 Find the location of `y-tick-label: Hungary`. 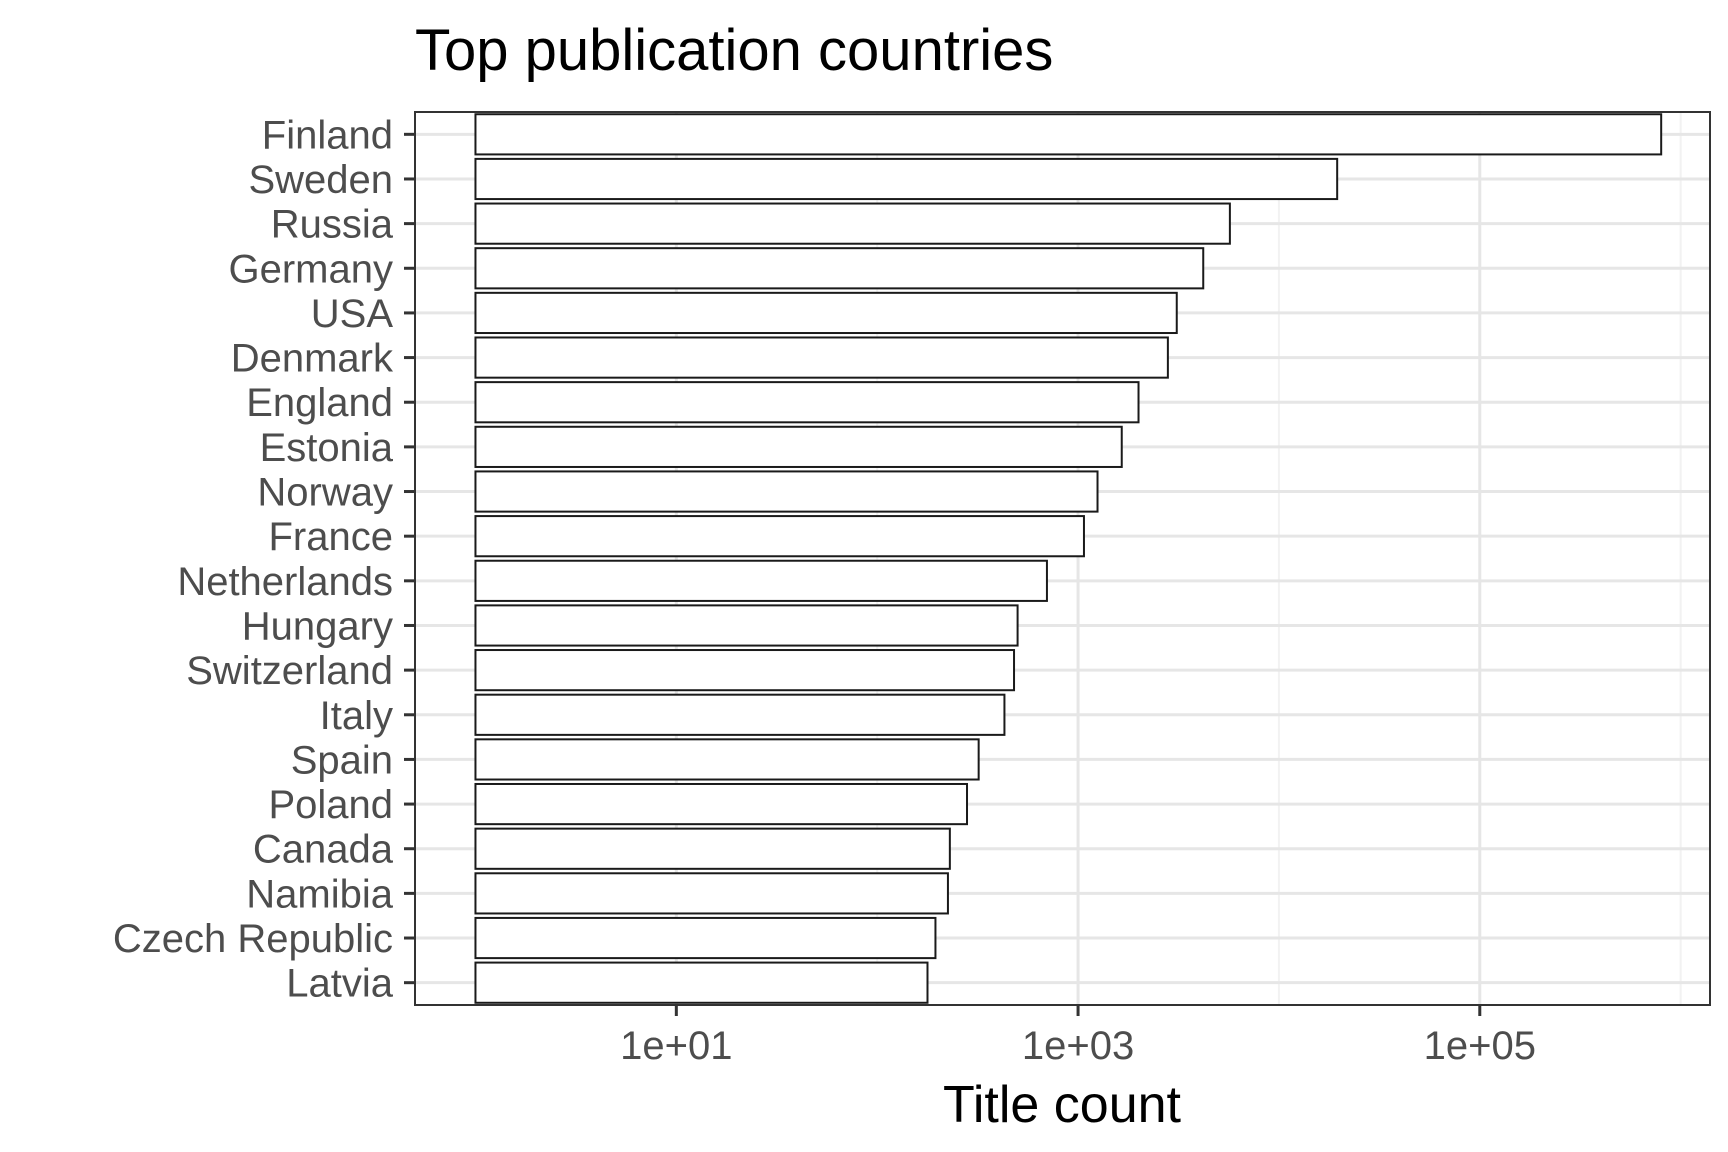

y-tick-label: Hungary is located at coordinates (317, 626).